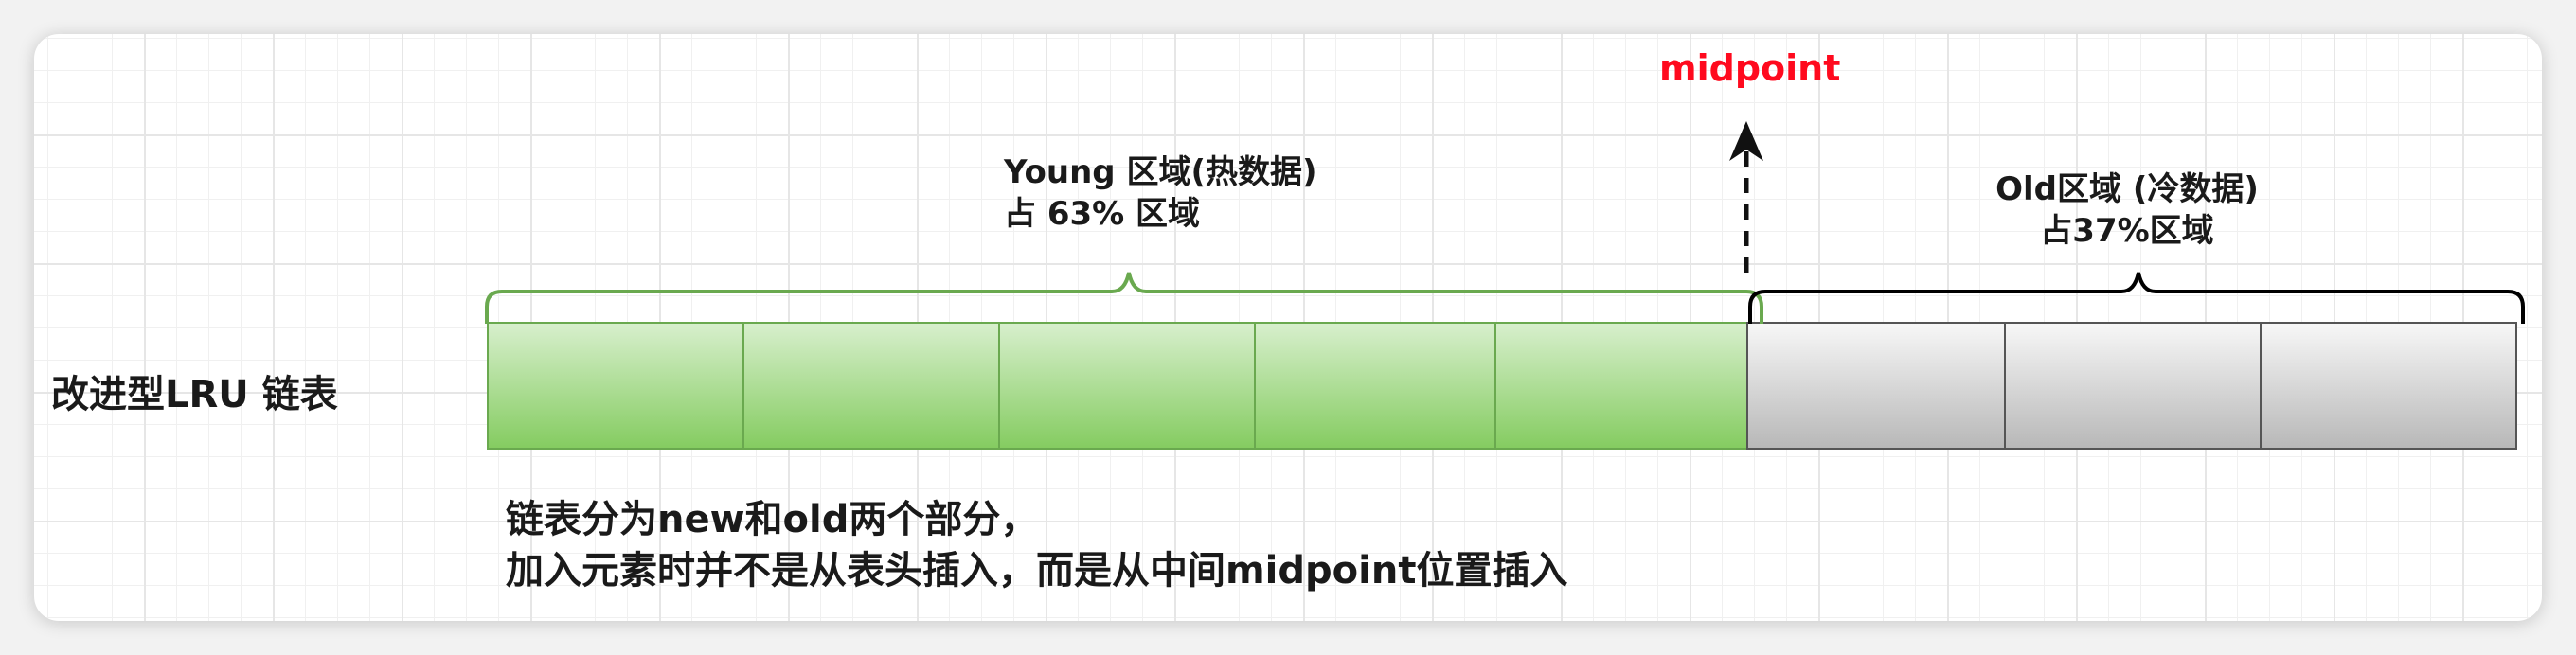  I want to click on young-region-brace, so click(1124, 298).